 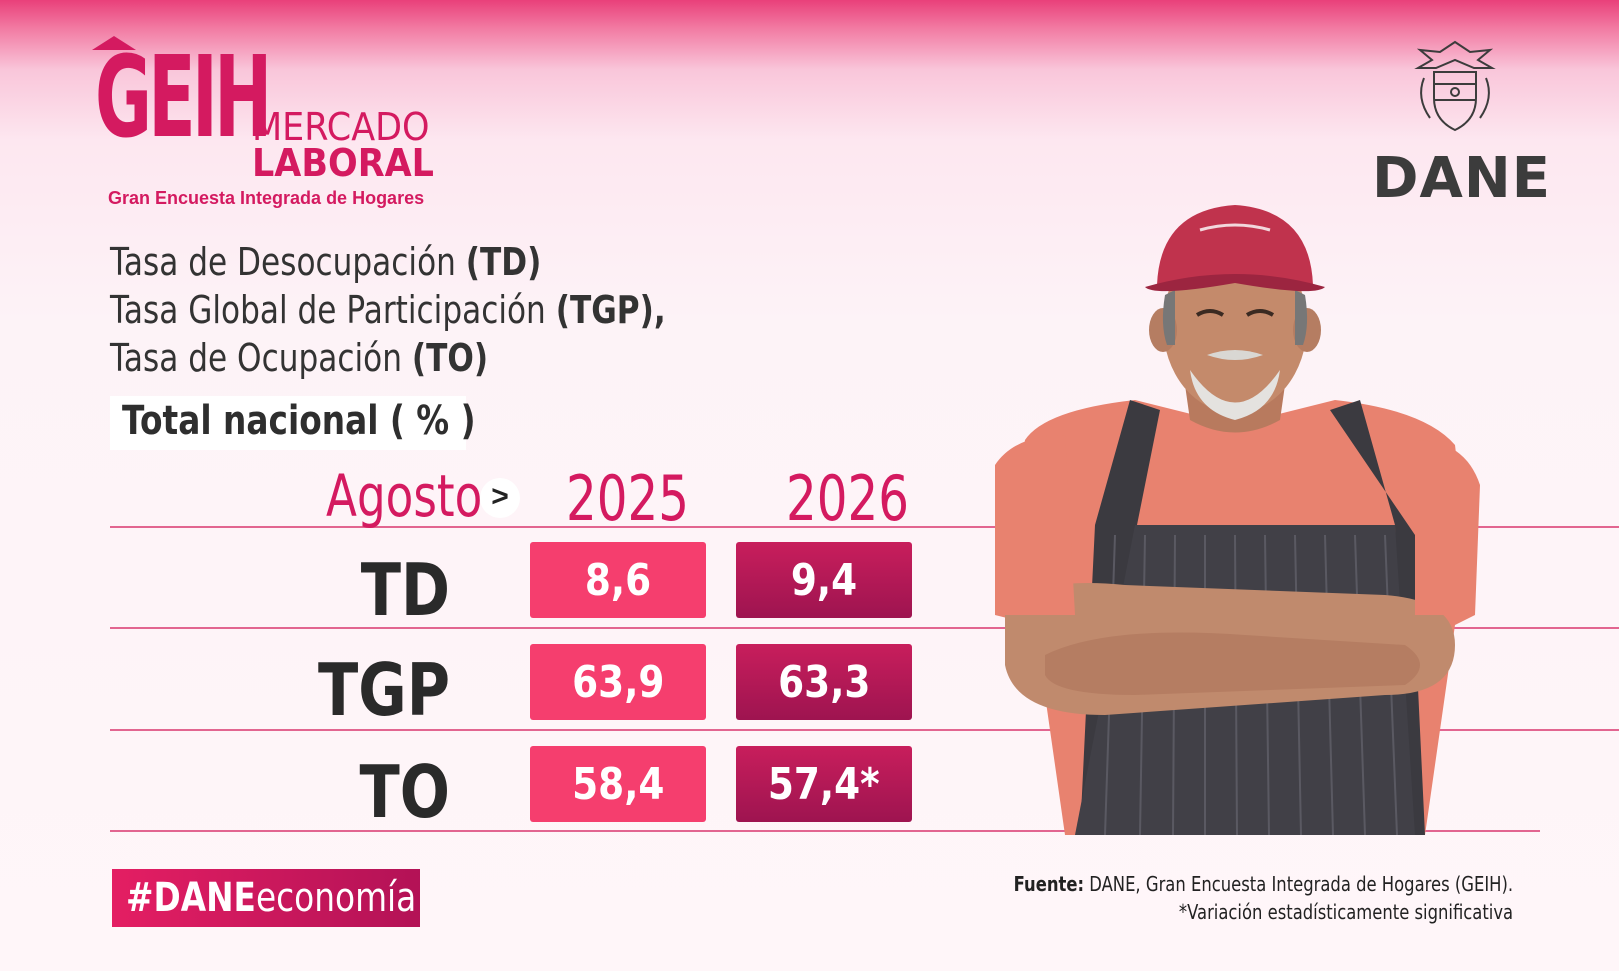 What do you see at coordinates (266, 198) in the screenshot?
I see `logo-subtitle: Gran Encuesta Integrada de Hogares` at bounding box center [266, 198].